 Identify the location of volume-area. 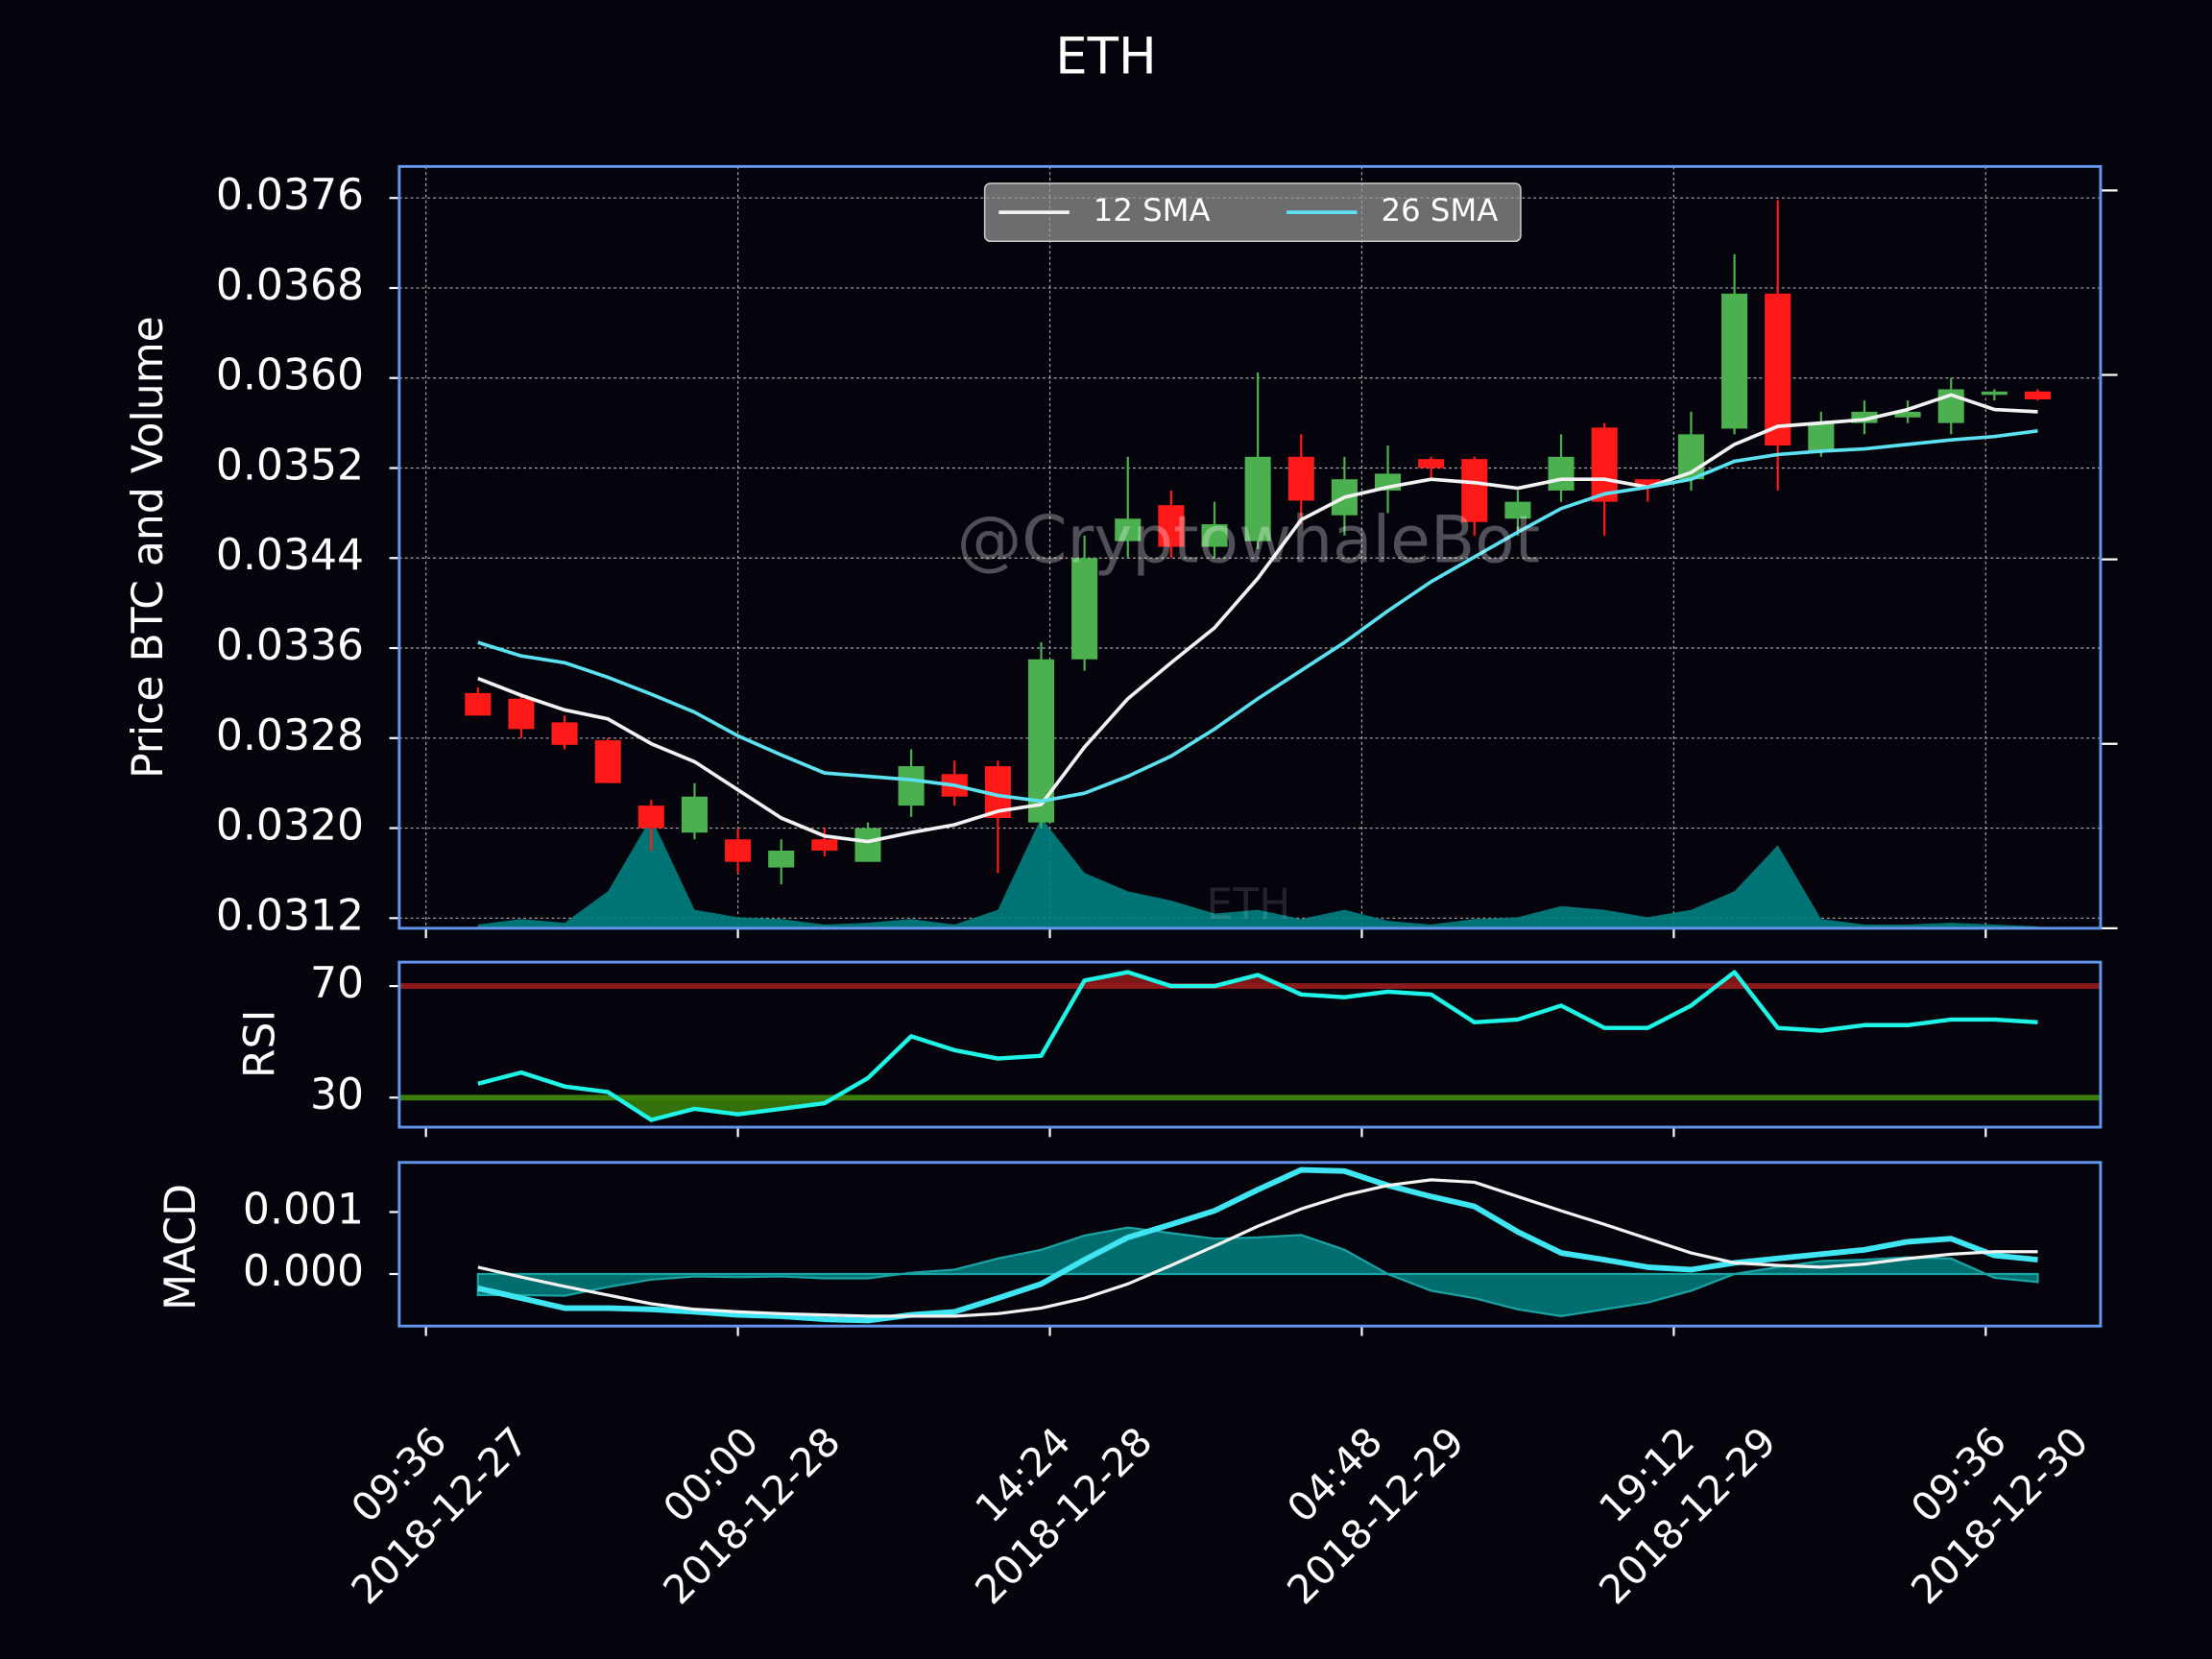
(1257, 872).